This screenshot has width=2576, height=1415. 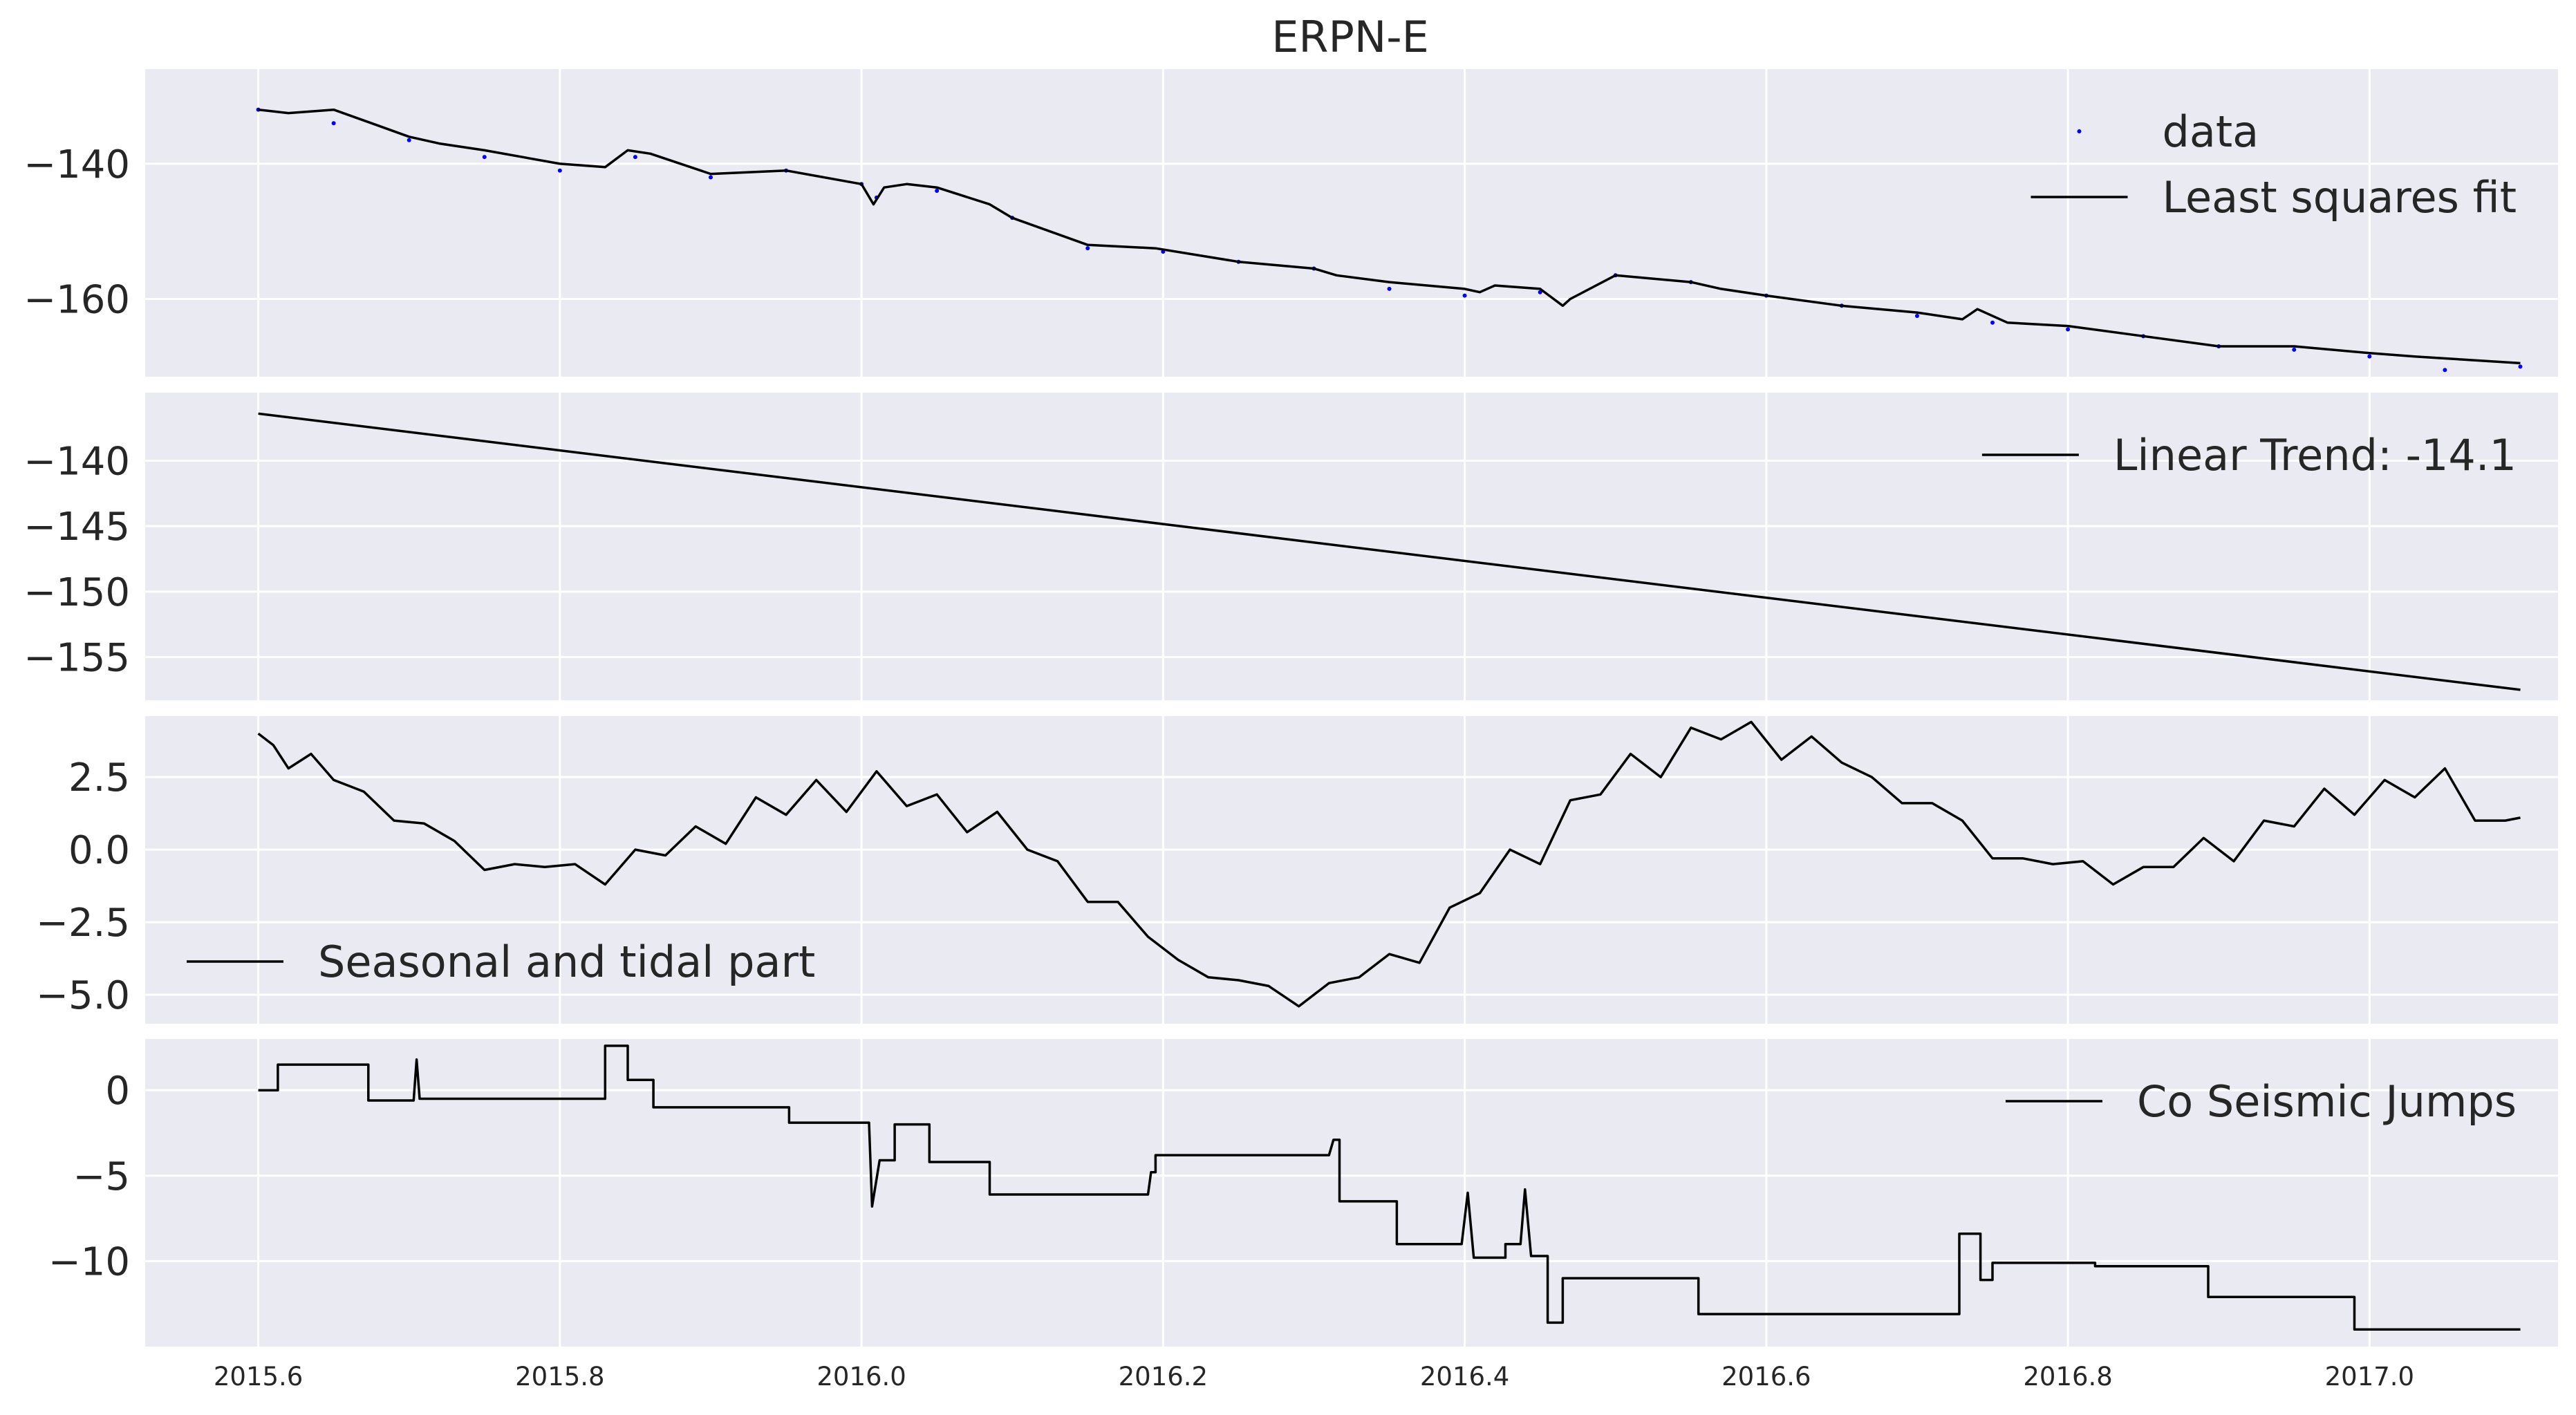 I want to click on legend-label: Linear Trend: -14.1, so click(x=2315, y=455).